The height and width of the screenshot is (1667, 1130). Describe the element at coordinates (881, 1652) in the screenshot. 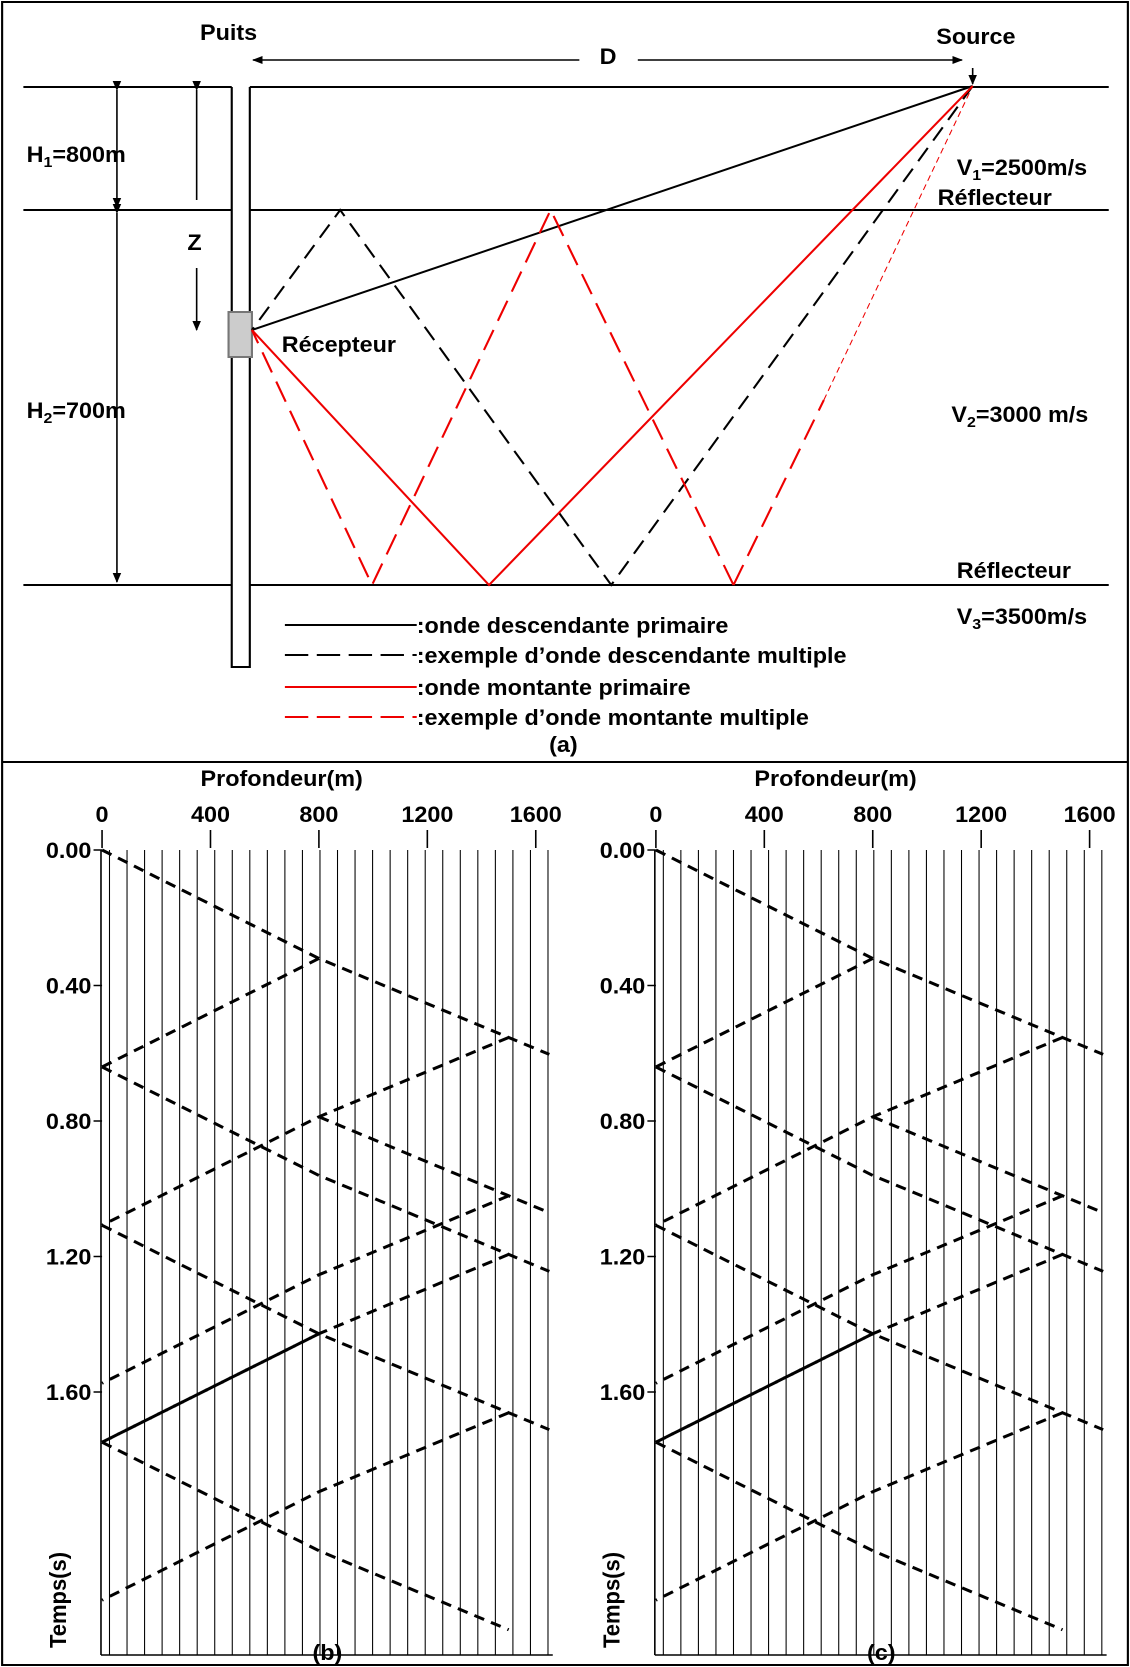

I see `caption: (c)` at that location.